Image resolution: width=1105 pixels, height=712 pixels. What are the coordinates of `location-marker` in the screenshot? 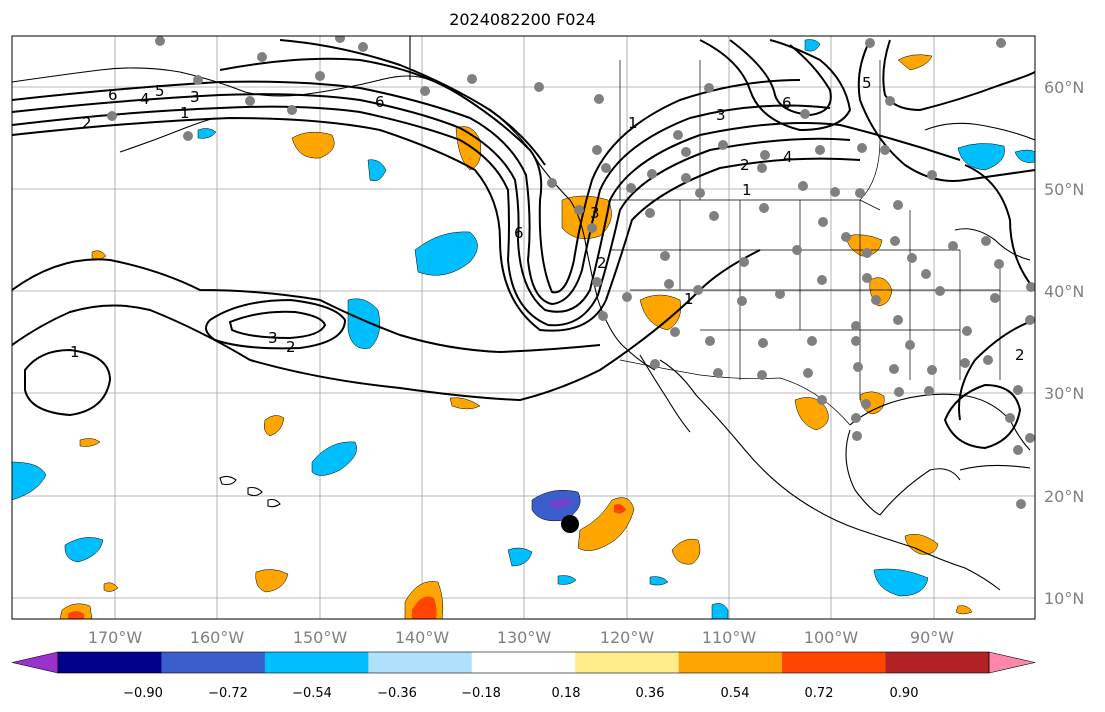 It's located at (570, 524).